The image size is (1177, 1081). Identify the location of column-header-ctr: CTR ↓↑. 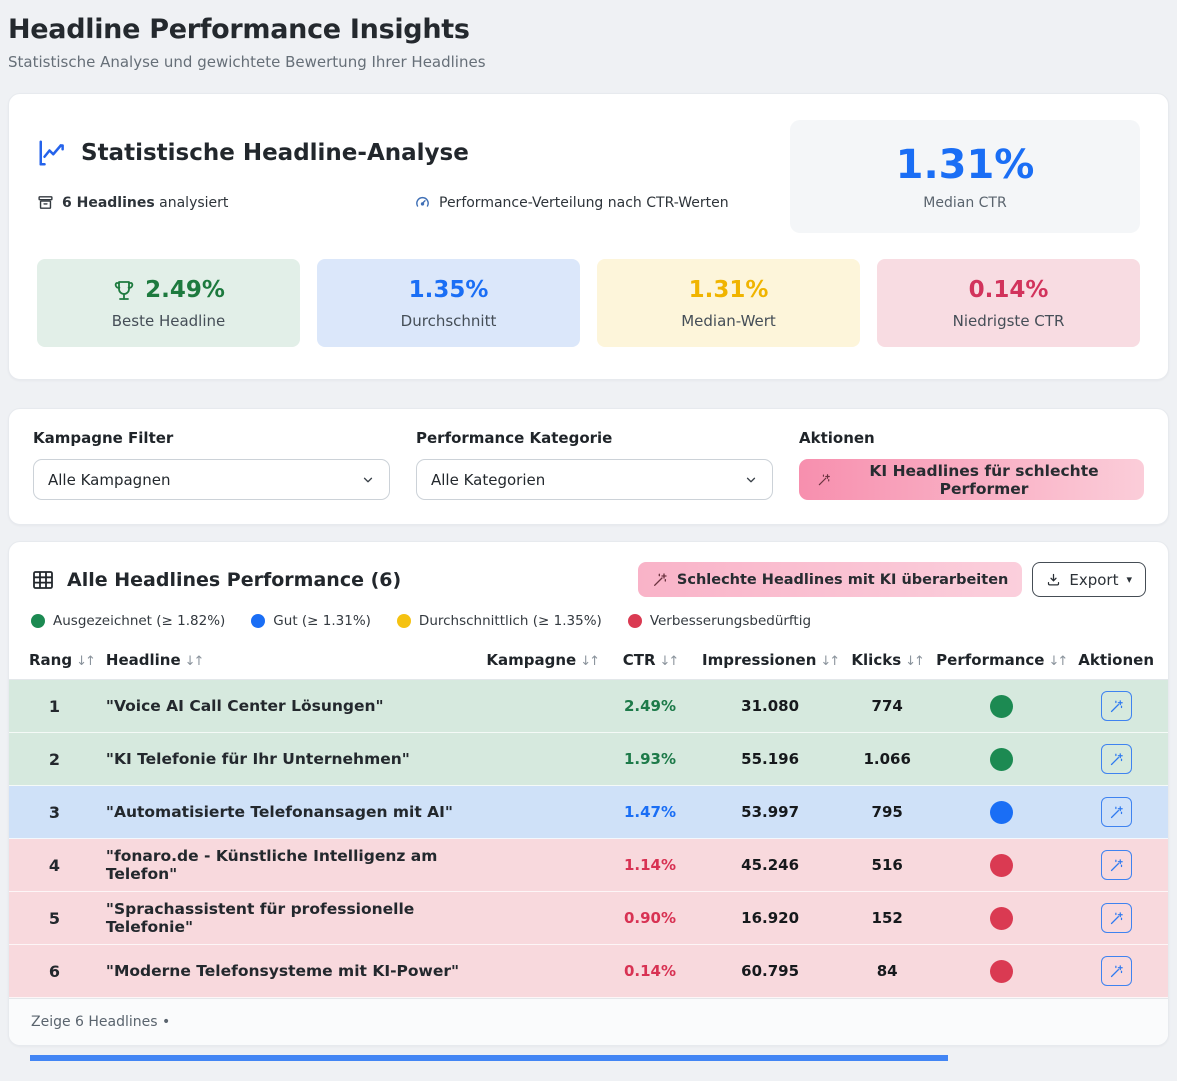
(650, 661).